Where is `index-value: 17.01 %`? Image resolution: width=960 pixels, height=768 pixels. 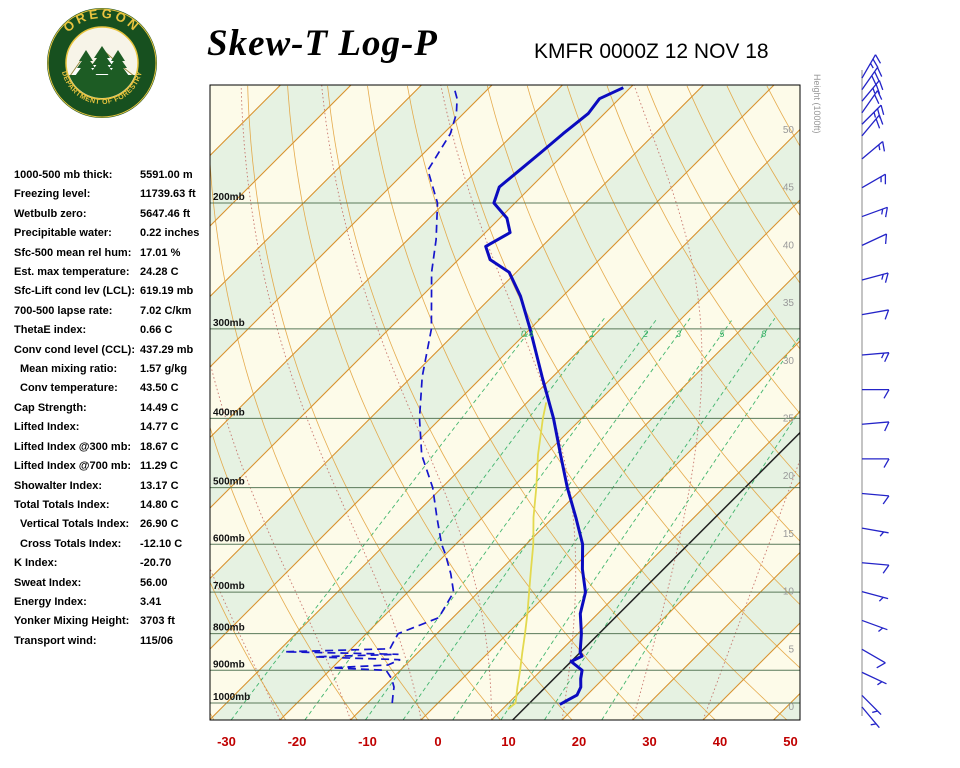
index-value: 17.01 % is located at coordinates (160, 252).